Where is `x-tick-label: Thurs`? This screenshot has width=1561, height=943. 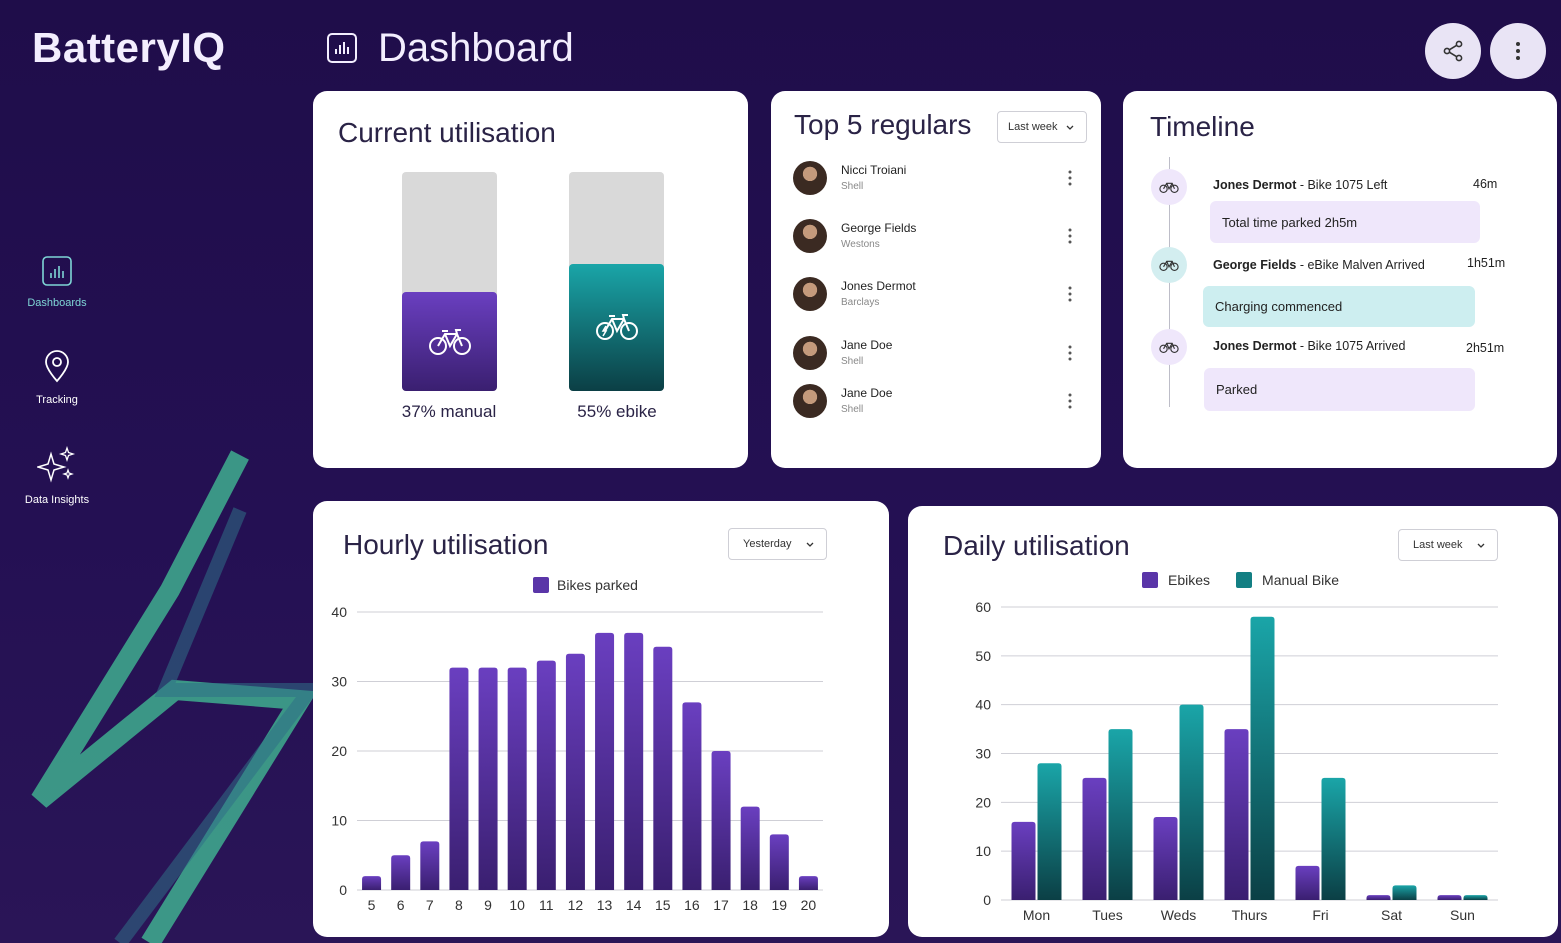 x-tick-label: Thurs is located at coordinates (1250, 915).